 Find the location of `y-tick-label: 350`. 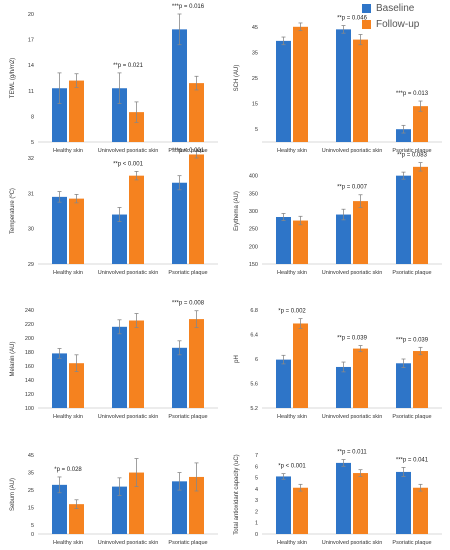

y-tick-label: 350 is located at coordinates (253, 194).